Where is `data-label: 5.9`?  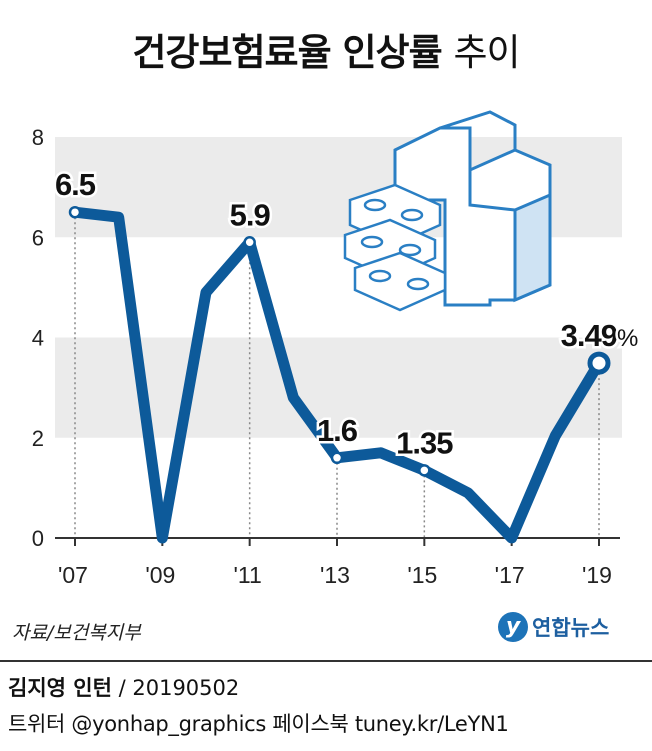 data-label: 5.9 is located at coordinates (250, 214).